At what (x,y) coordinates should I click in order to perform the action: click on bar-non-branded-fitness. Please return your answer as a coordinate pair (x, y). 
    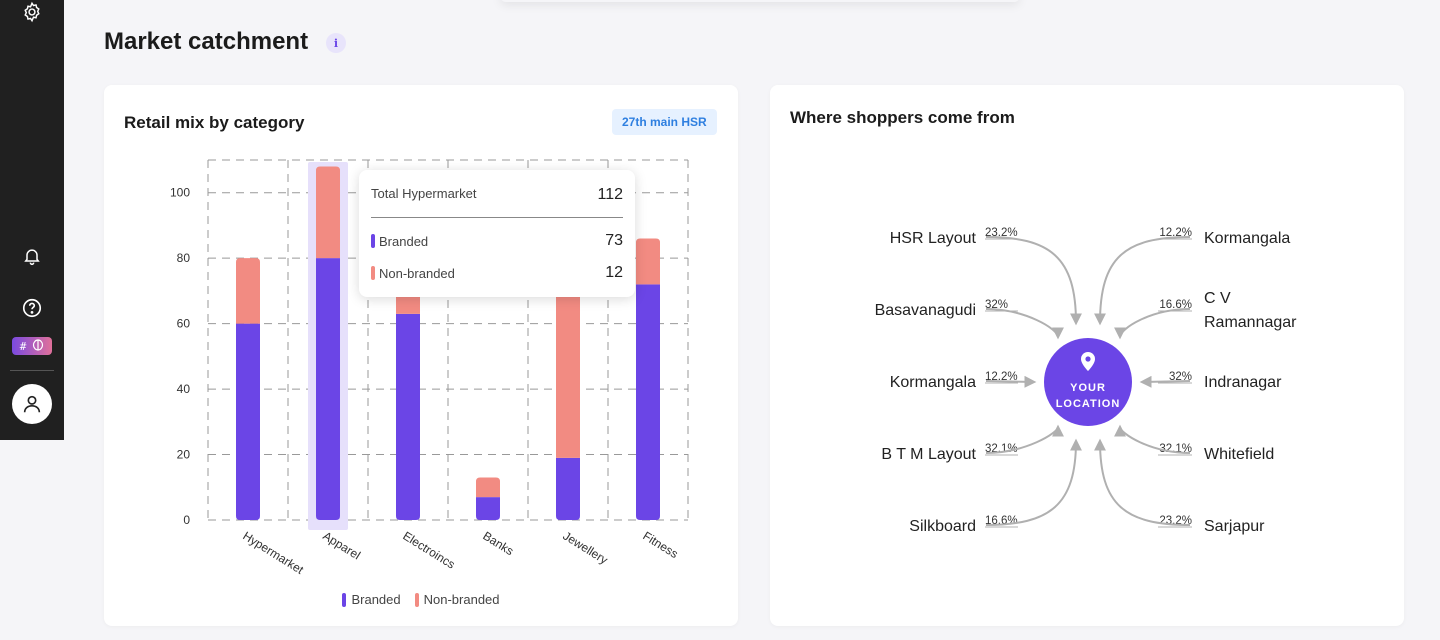
    Looking at the image, I should click on (648, 261).